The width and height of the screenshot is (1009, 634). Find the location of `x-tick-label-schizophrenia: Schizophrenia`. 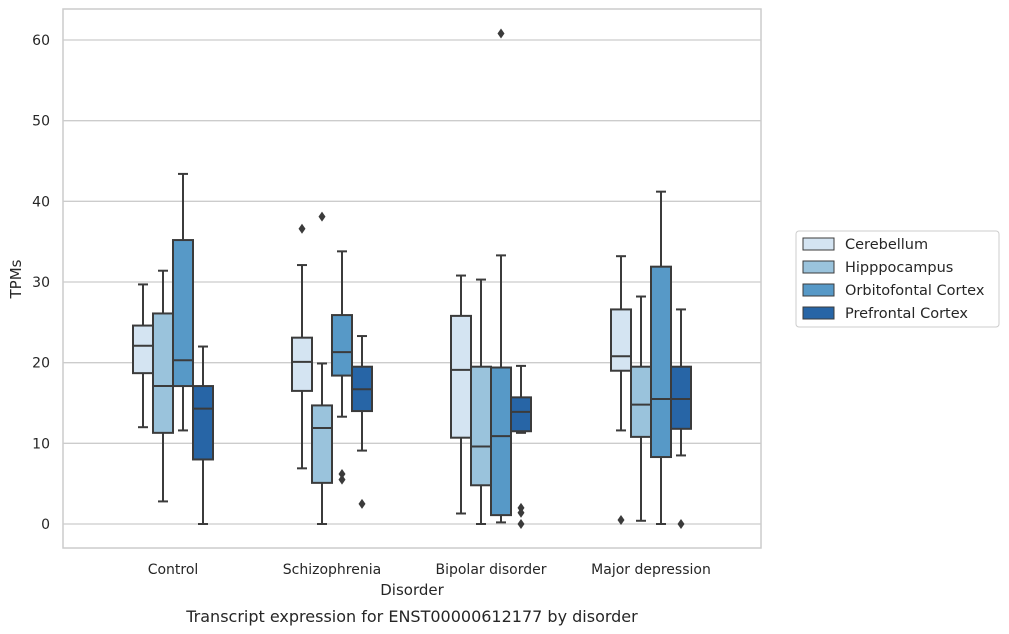

x-tick-label-schizophrenia: Schizophrenia is located at coordinates (332, 570).